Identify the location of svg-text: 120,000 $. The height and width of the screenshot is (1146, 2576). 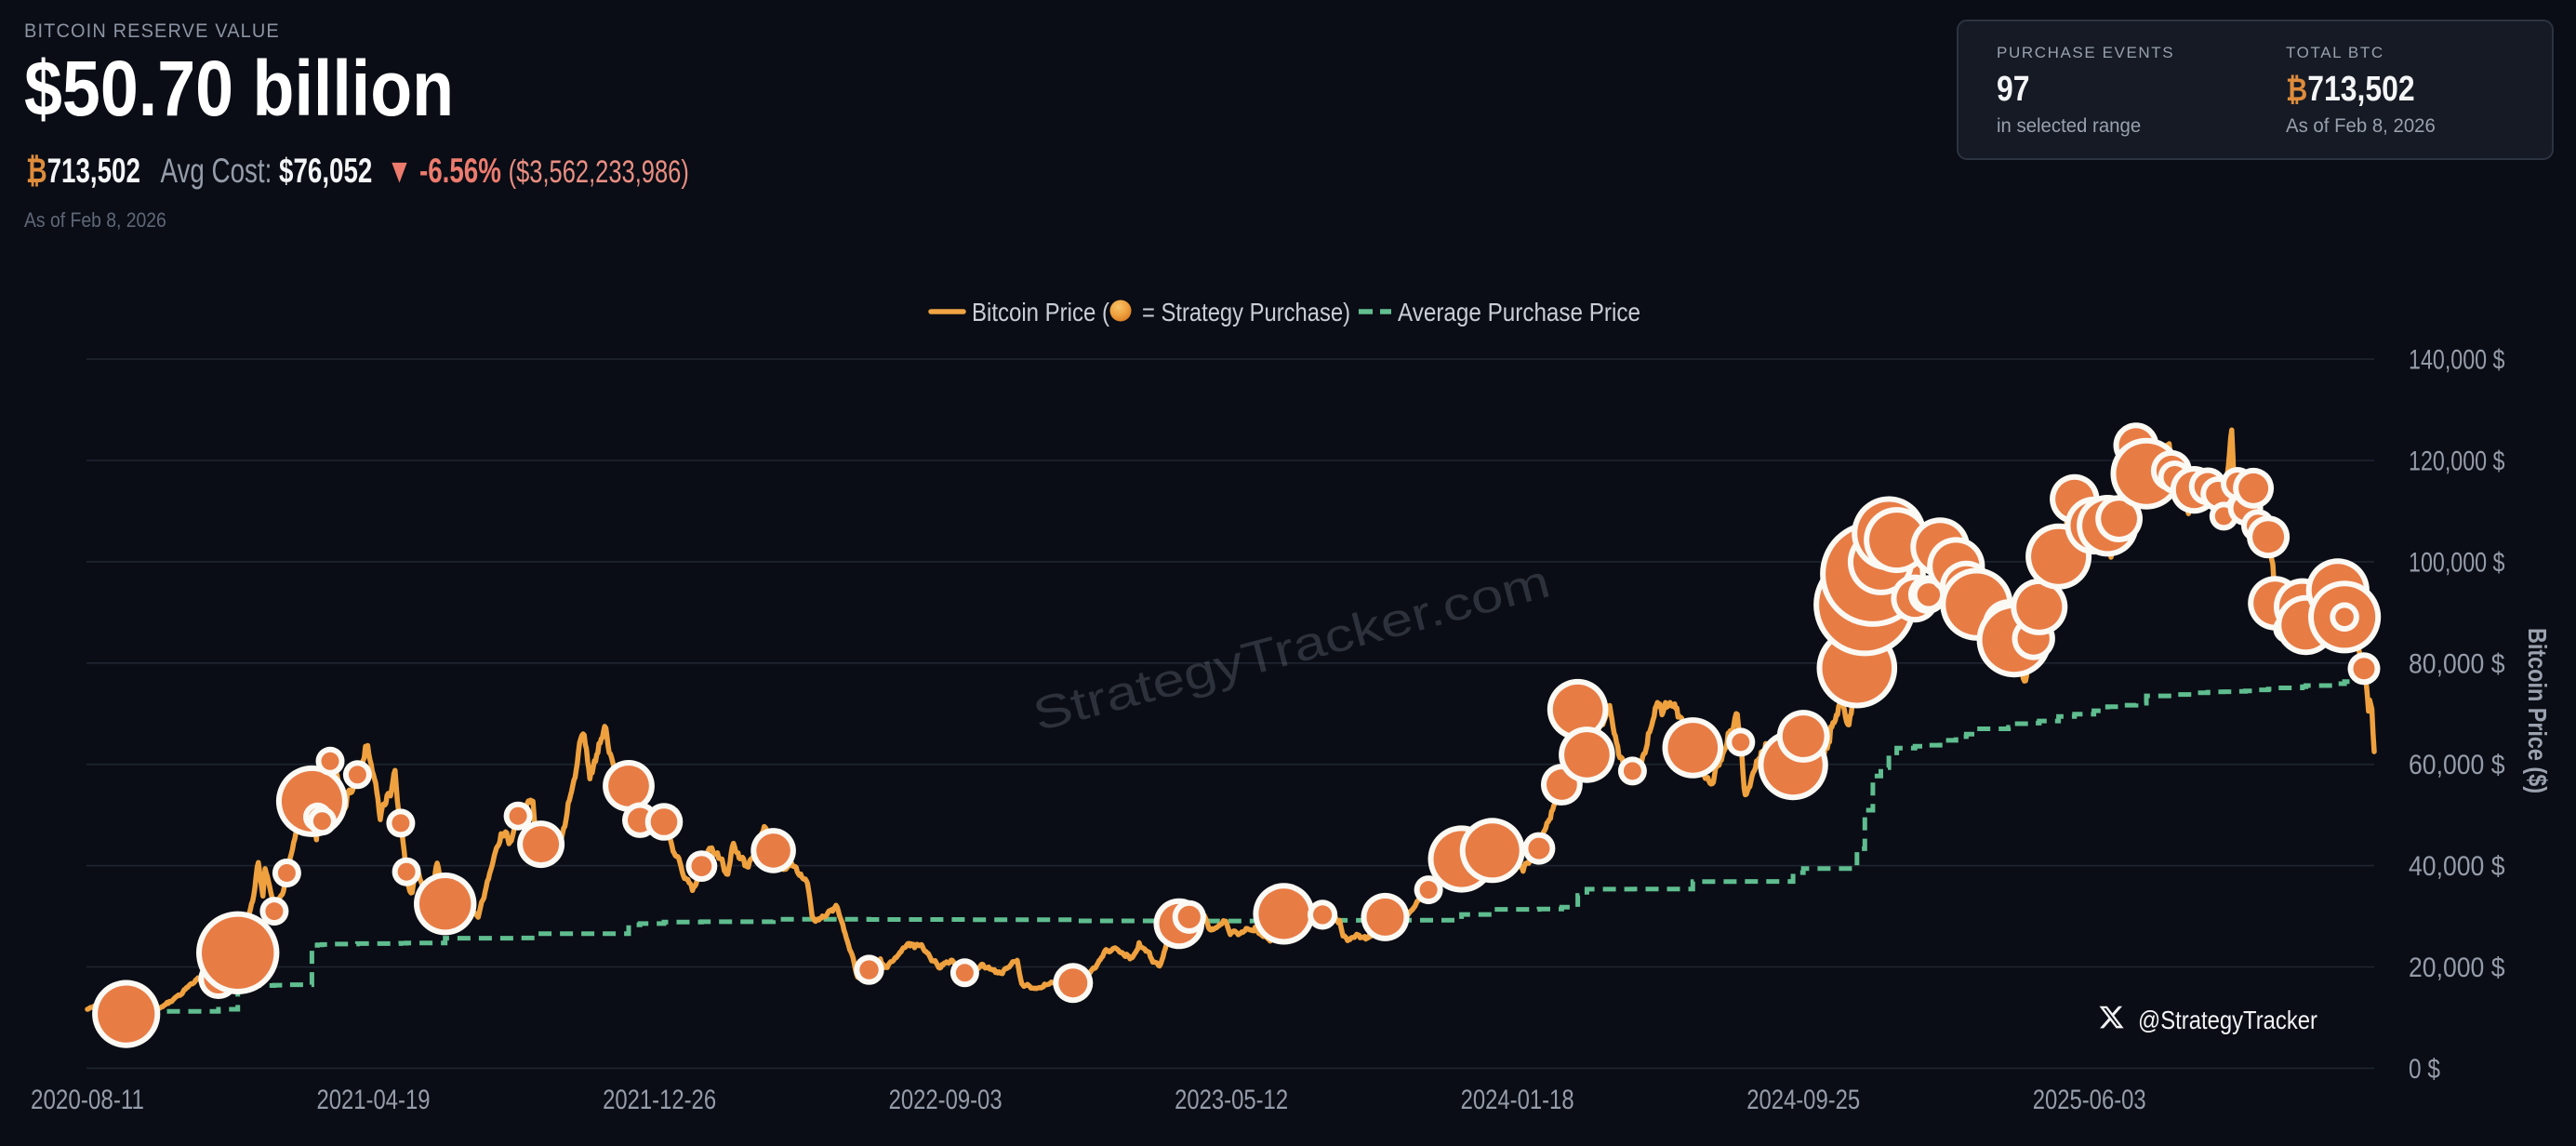
(2457, 461).